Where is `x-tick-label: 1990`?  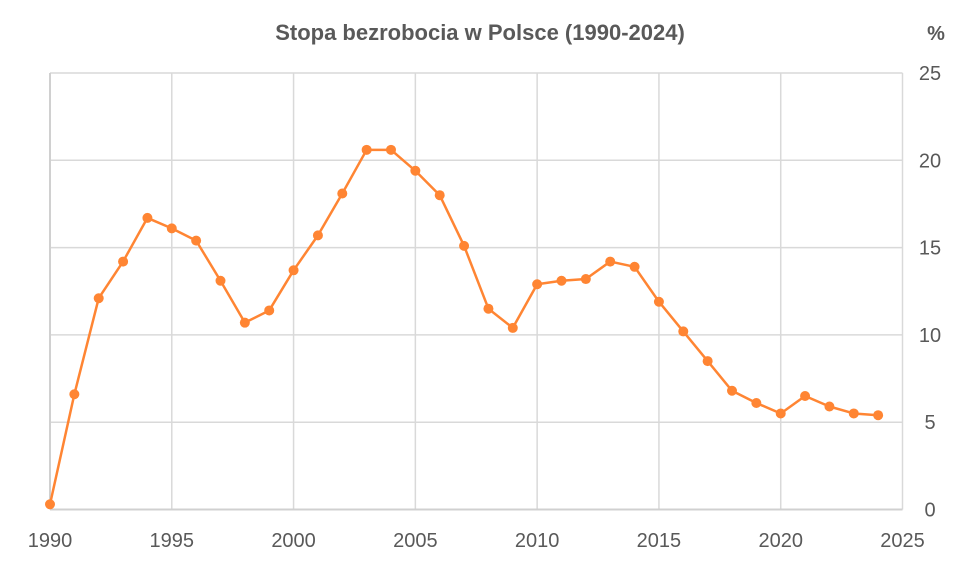 x-tick-label: 1990 is located at coordinates (50, 541).